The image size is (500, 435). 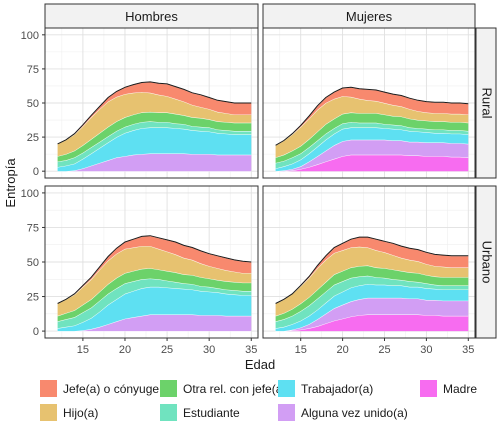 I want to click on legend-item-hijo-a: Hijo(a), so click(x=69, y=412).